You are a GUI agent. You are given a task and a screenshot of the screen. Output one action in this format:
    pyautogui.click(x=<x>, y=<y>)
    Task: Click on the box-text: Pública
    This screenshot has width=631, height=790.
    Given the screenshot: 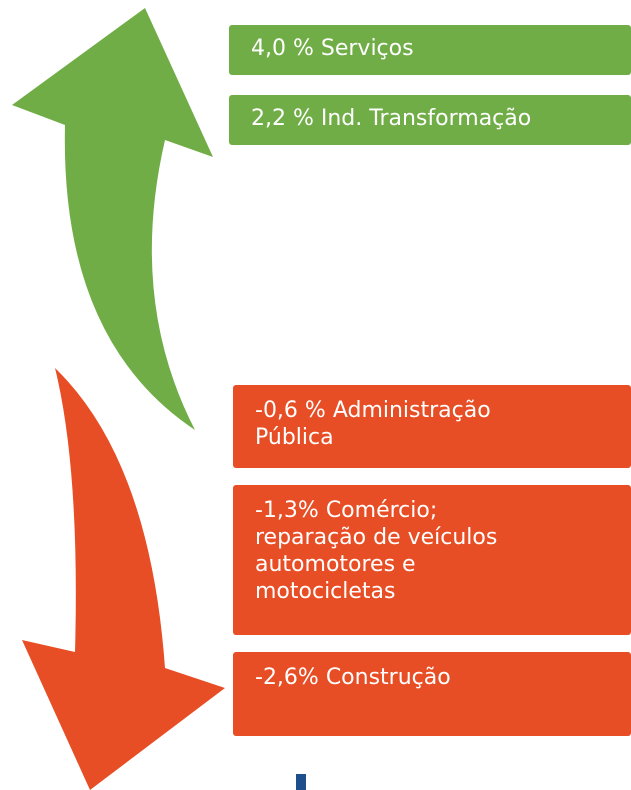 What is the action you would take?
    pyautogui.click(x=294, y=437)
    